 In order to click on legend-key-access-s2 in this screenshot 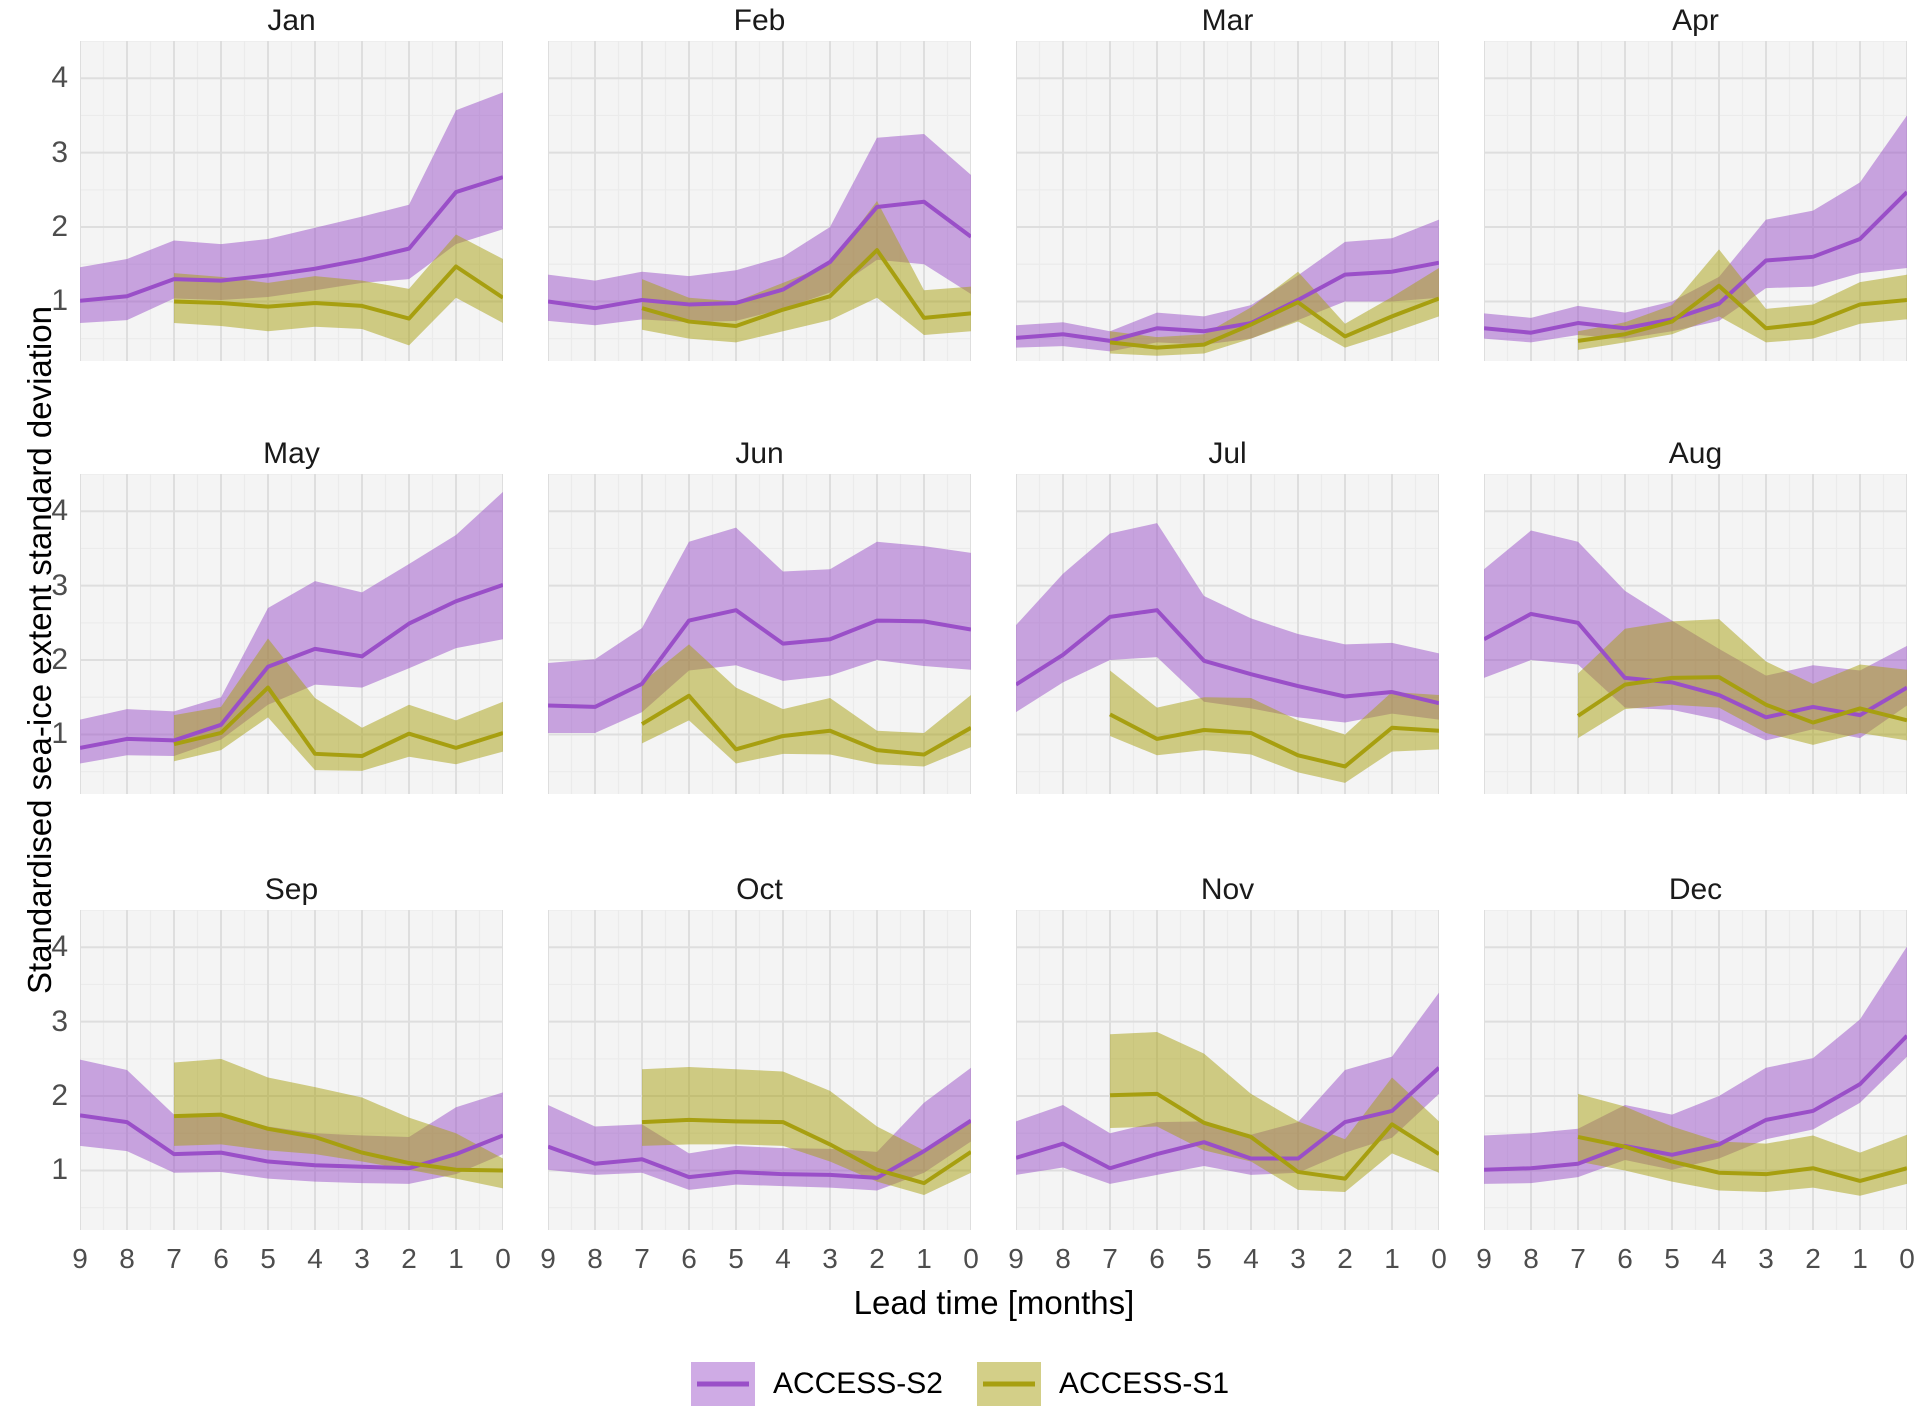, I will do `click(722, 1384)`.